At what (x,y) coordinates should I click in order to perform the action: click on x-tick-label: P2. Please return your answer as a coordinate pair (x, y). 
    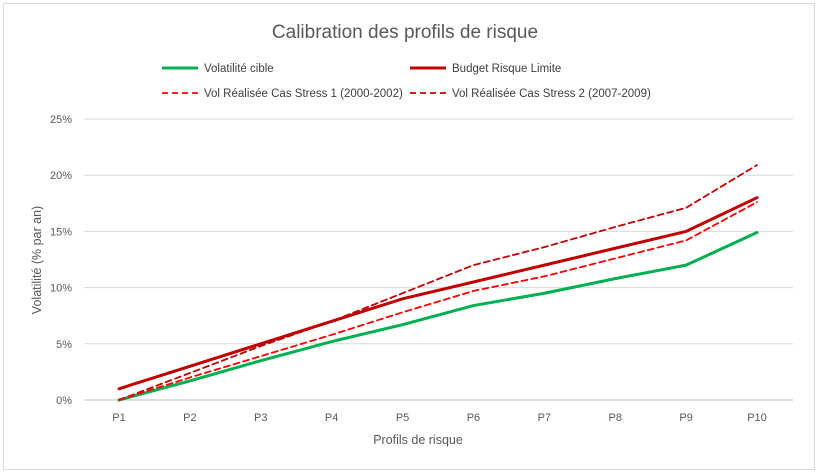
    Looking at the image, I should click on (189, 418).